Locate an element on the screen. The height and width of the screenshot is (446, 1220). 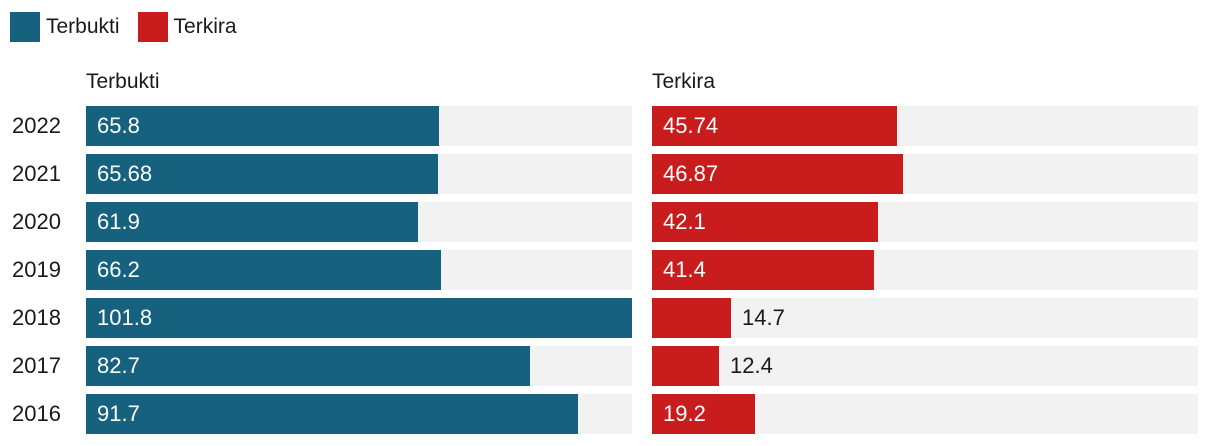
bar-track-terbukti-2016: 91.7 is located at coordinates (359, 414).